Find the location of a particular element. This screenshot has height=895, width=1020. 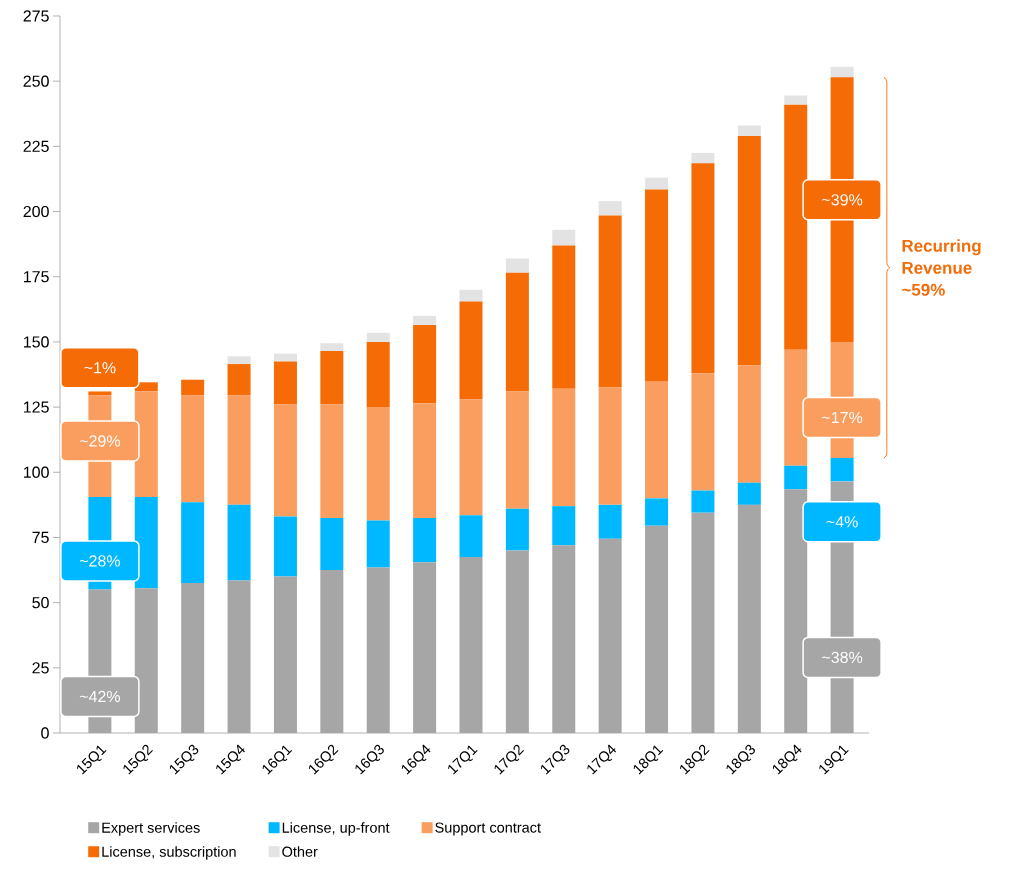

annotation: ~28% is located at coordinates (100, 561).